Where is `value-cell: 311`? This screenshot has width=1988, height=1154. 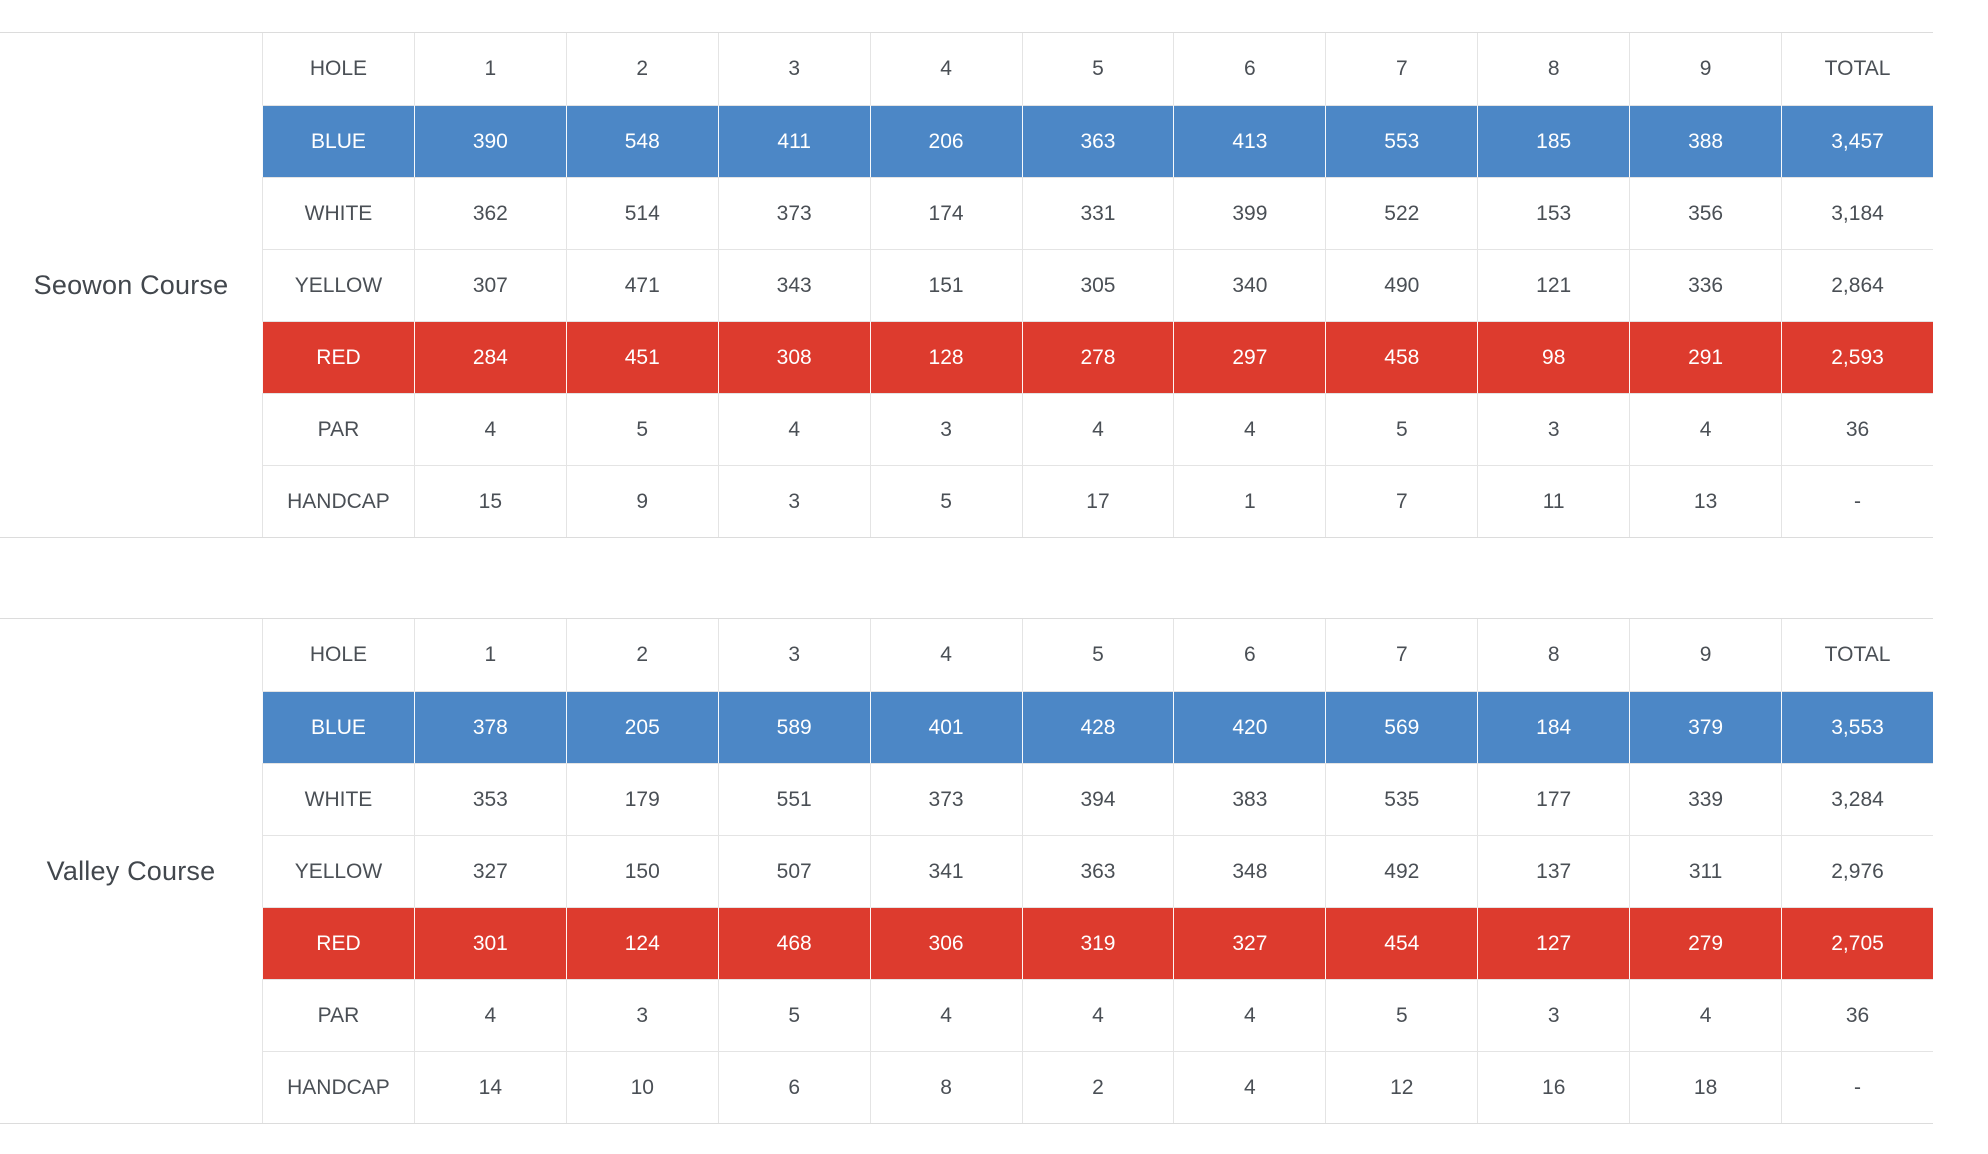
value-cell: 311 is located at coordinates (1705, 871).